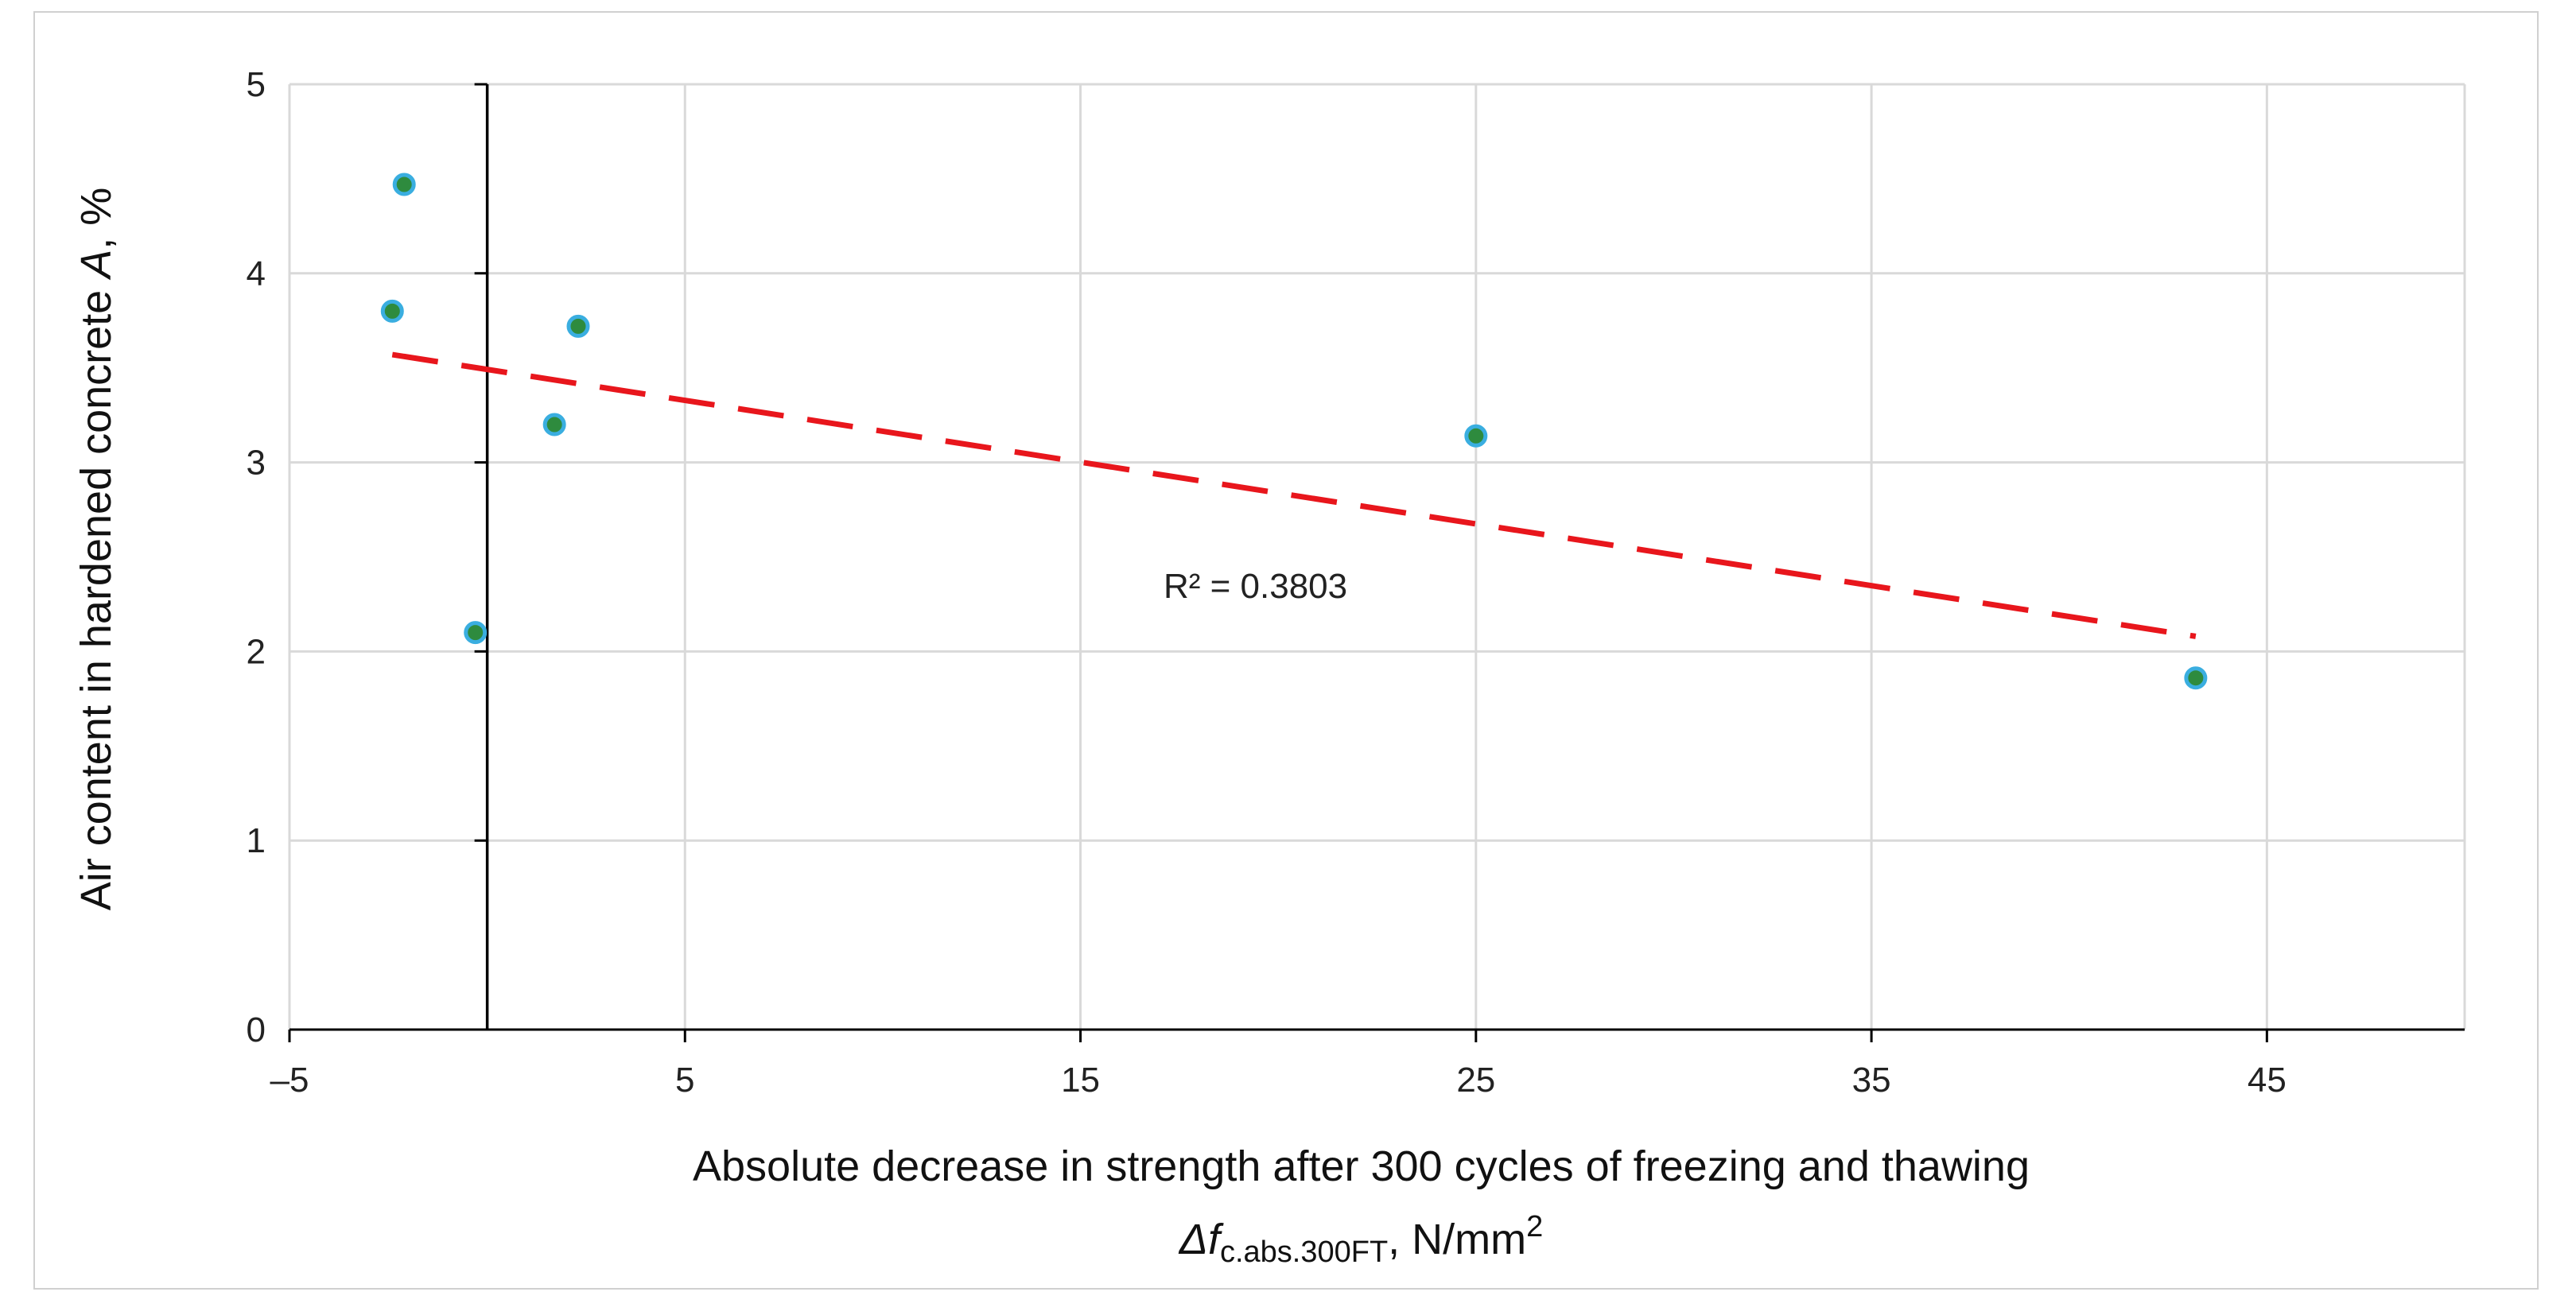 The height and width of the screenshot is (1315, 2576). I want to click on x-title-superscript: 2, so click(1534, 1226).